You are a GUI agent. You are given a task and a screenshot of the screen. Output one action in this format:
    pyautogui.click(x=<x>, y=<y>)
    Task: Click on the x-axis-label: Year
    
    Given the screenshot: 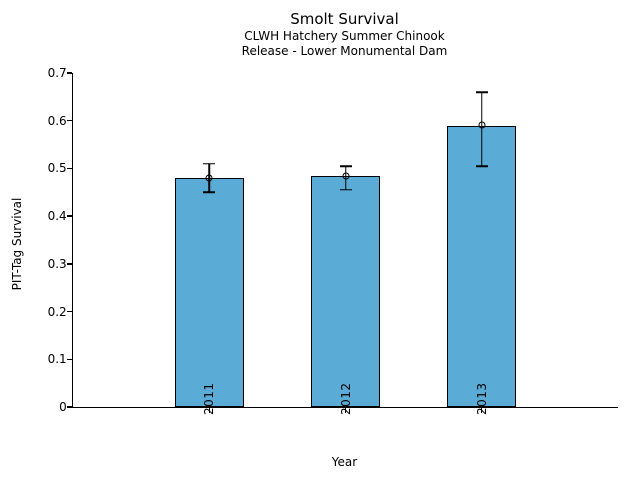 What is the action you would take?
    pyautogui.click(x=344, y=462)
    